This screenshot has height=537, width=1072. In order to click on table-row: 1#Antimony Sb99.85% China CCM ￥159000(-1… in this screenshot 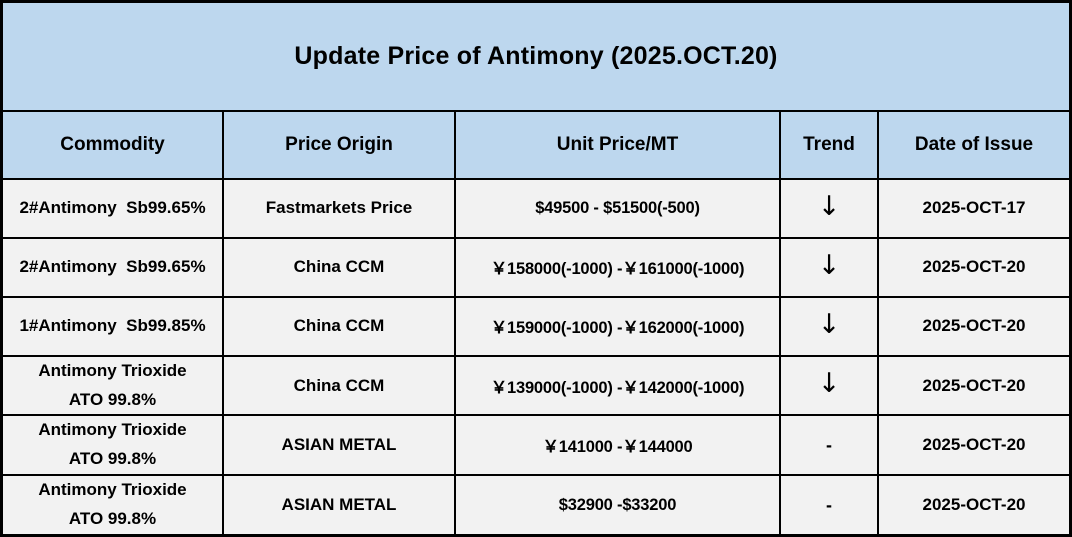, I will do `click(536, 326)`.